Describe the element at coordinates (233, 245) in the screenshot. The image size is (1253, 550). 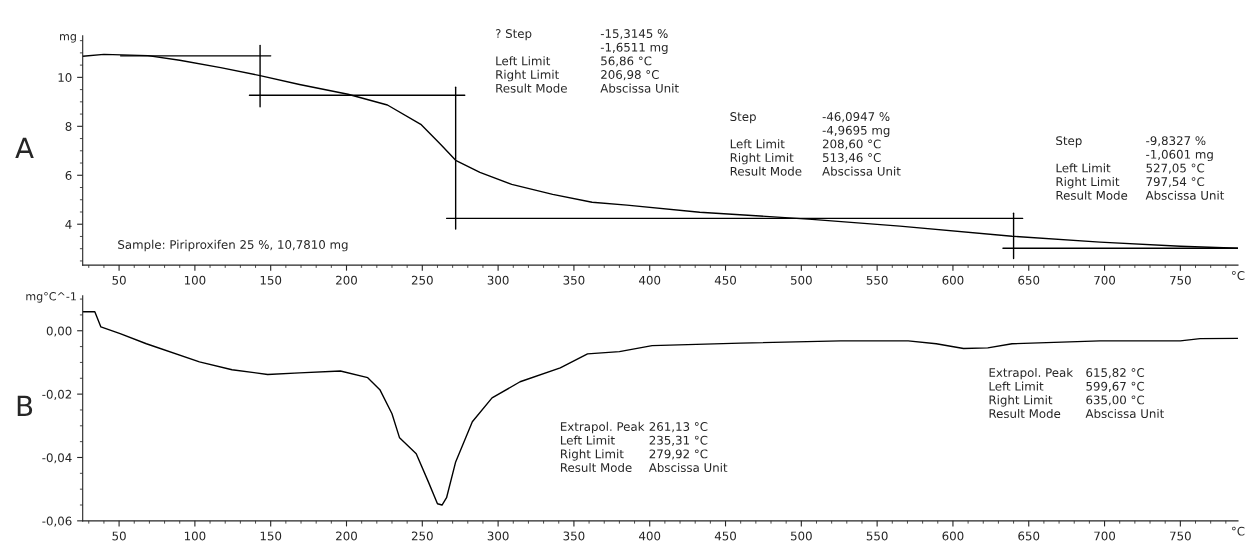
I see `annotation: Sample: Piriproxifen 25 %, 10,7810 mg` at that location.